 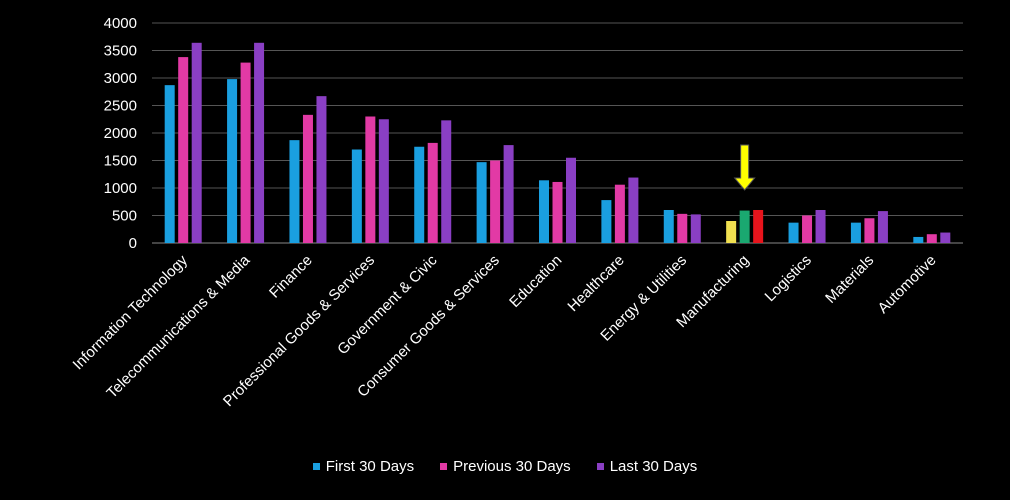 I want to click on x-tick-label: Logistics, so click(x=788, y=278).